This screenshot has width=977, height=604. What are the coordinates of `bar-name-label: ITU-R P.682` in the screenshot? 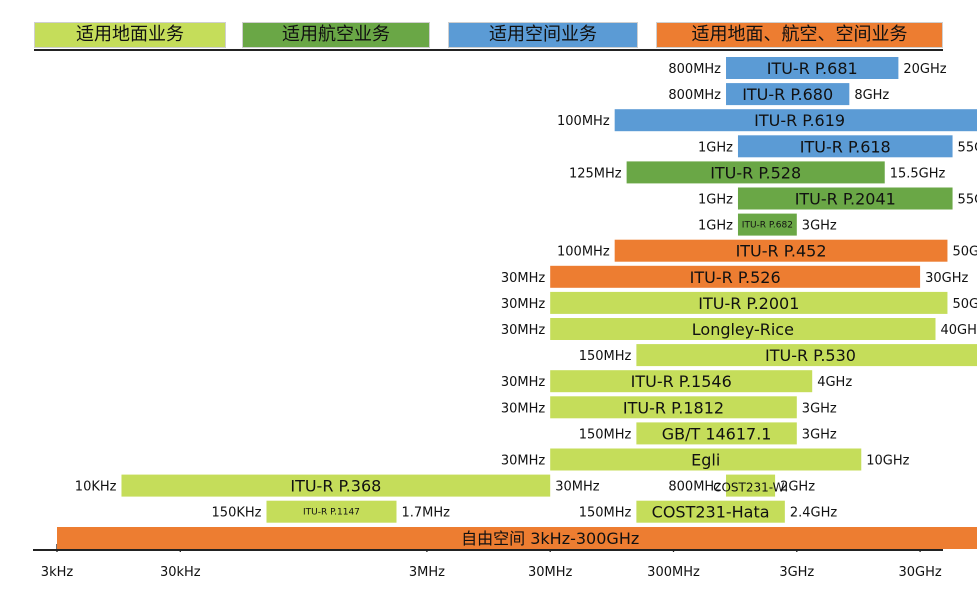 It's located at (767, 226).